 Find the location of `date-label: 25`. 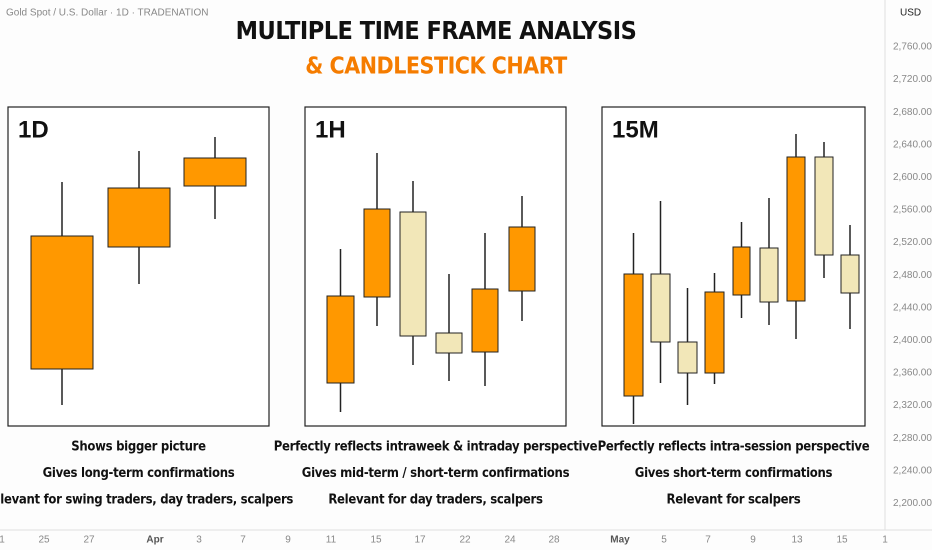

date-label: 25 is located at coordinates (44, 540).